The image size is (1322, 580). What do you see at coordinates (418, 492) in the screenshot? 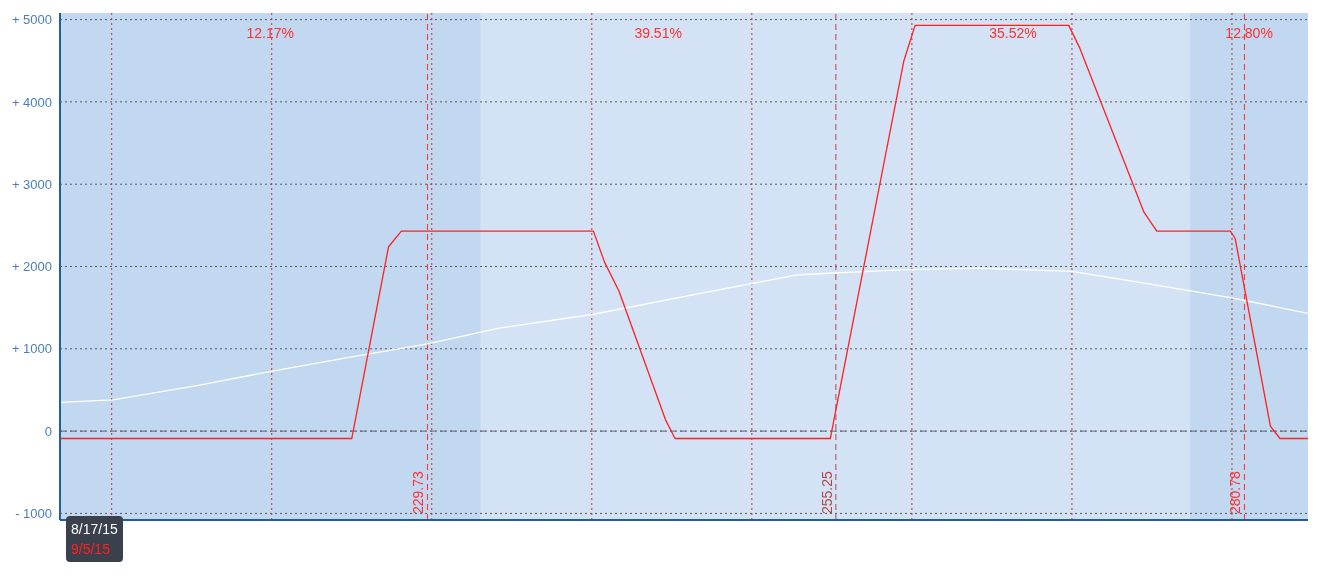
I see `ref-line-label: 229.73` at bounding box center [418, 492].